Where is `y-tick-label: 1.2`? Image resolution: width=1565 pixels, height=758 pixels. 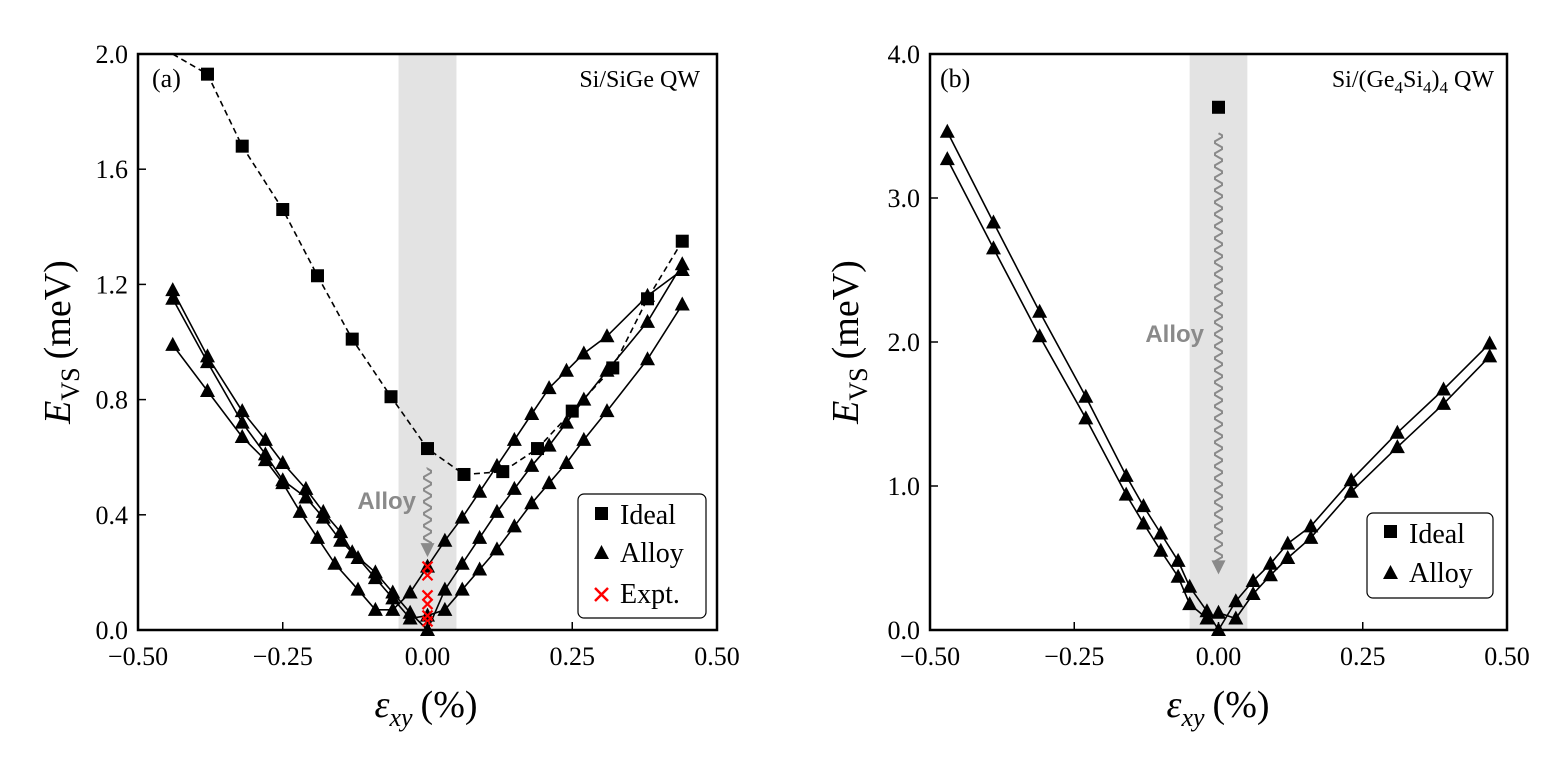 y-tick-label: 1.2 is located at coordinates (112, 284).